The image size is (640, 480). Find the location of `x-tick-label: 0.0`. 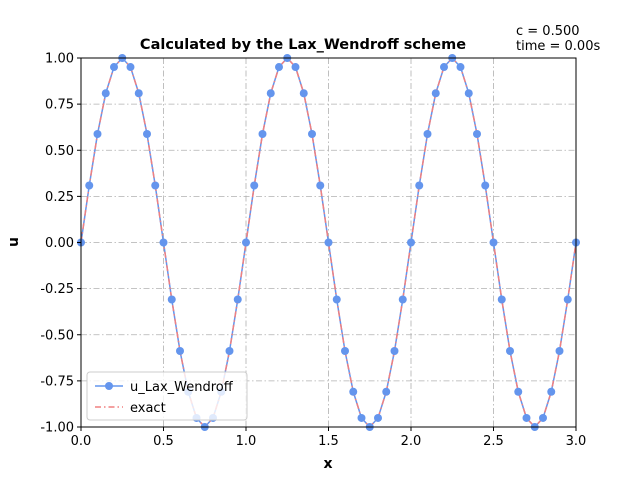

x-tick-label: 0.0 is located at coordinates (81, 441).